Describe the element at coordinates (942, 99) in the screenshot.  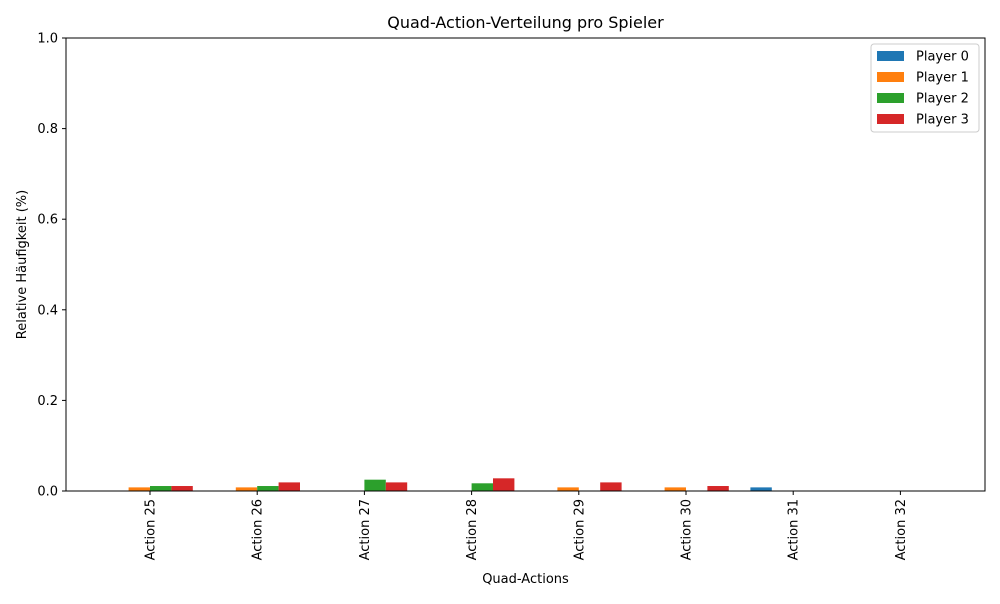
I see `legend-label: Player 2` at that location.